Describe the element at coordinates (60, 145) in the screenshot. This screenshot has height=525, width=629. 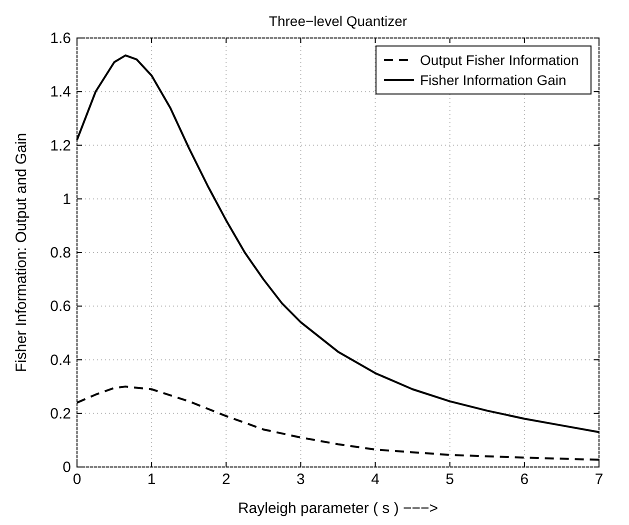
I see `y-tick-label: 1.2` at that location.